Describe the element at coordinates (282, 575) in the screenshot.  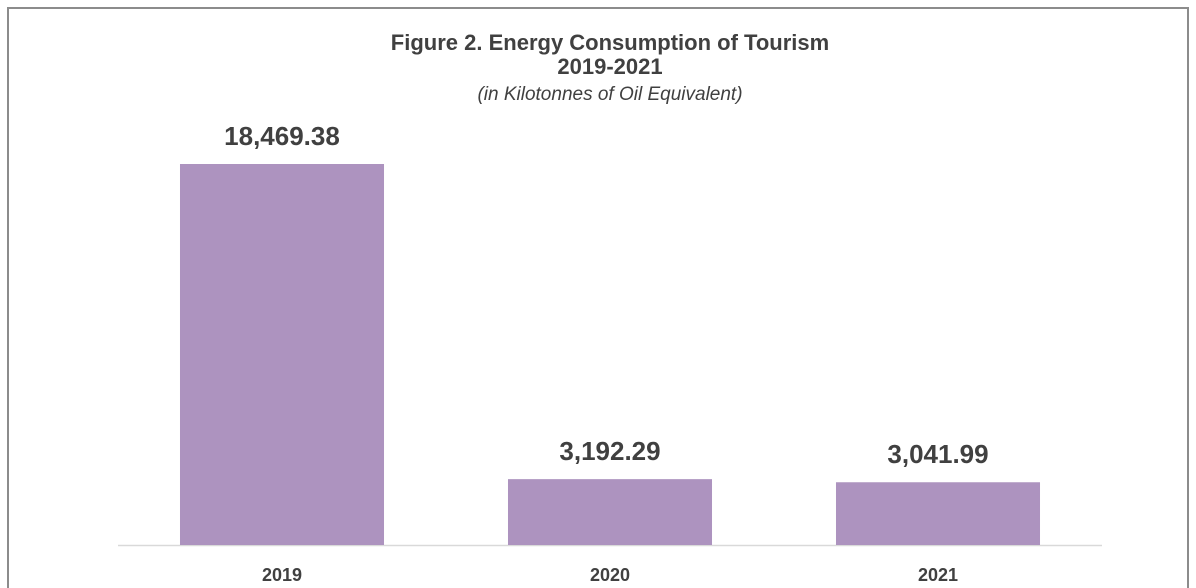
I see `x-tick-label: 2019` at that location.